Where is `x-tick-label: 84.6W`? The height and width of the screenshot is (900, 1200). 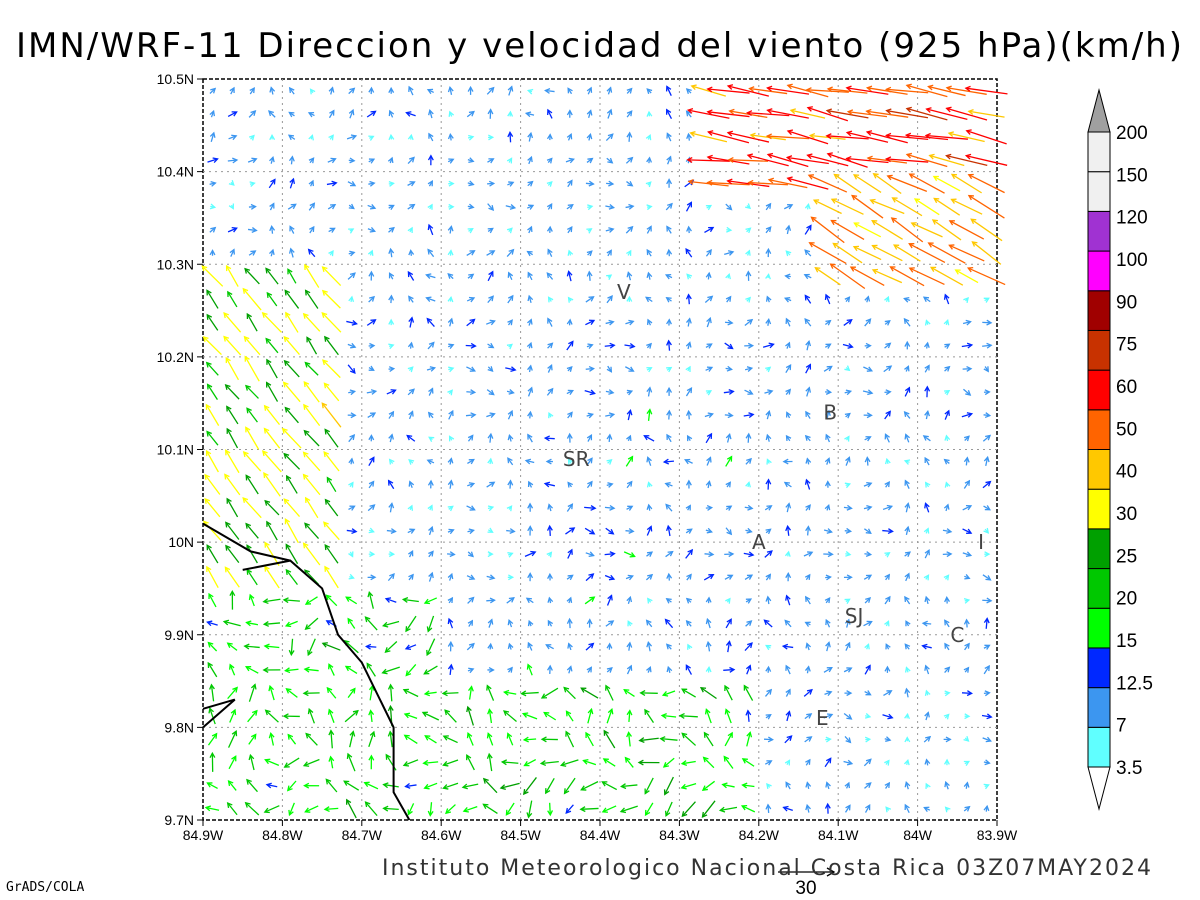 x-tick-label: 84.6W is located at coordinates (441, 835).